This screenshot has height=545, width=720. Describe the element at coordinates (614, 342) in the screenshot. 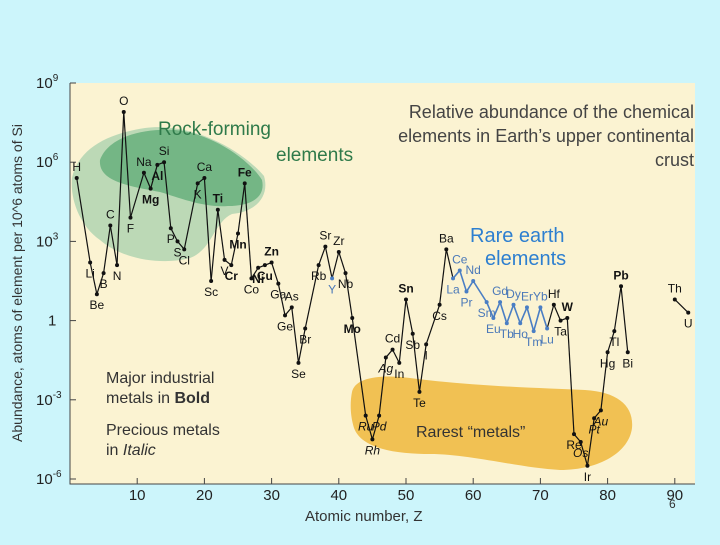

I see `element-label-tl: Tl` at that location.